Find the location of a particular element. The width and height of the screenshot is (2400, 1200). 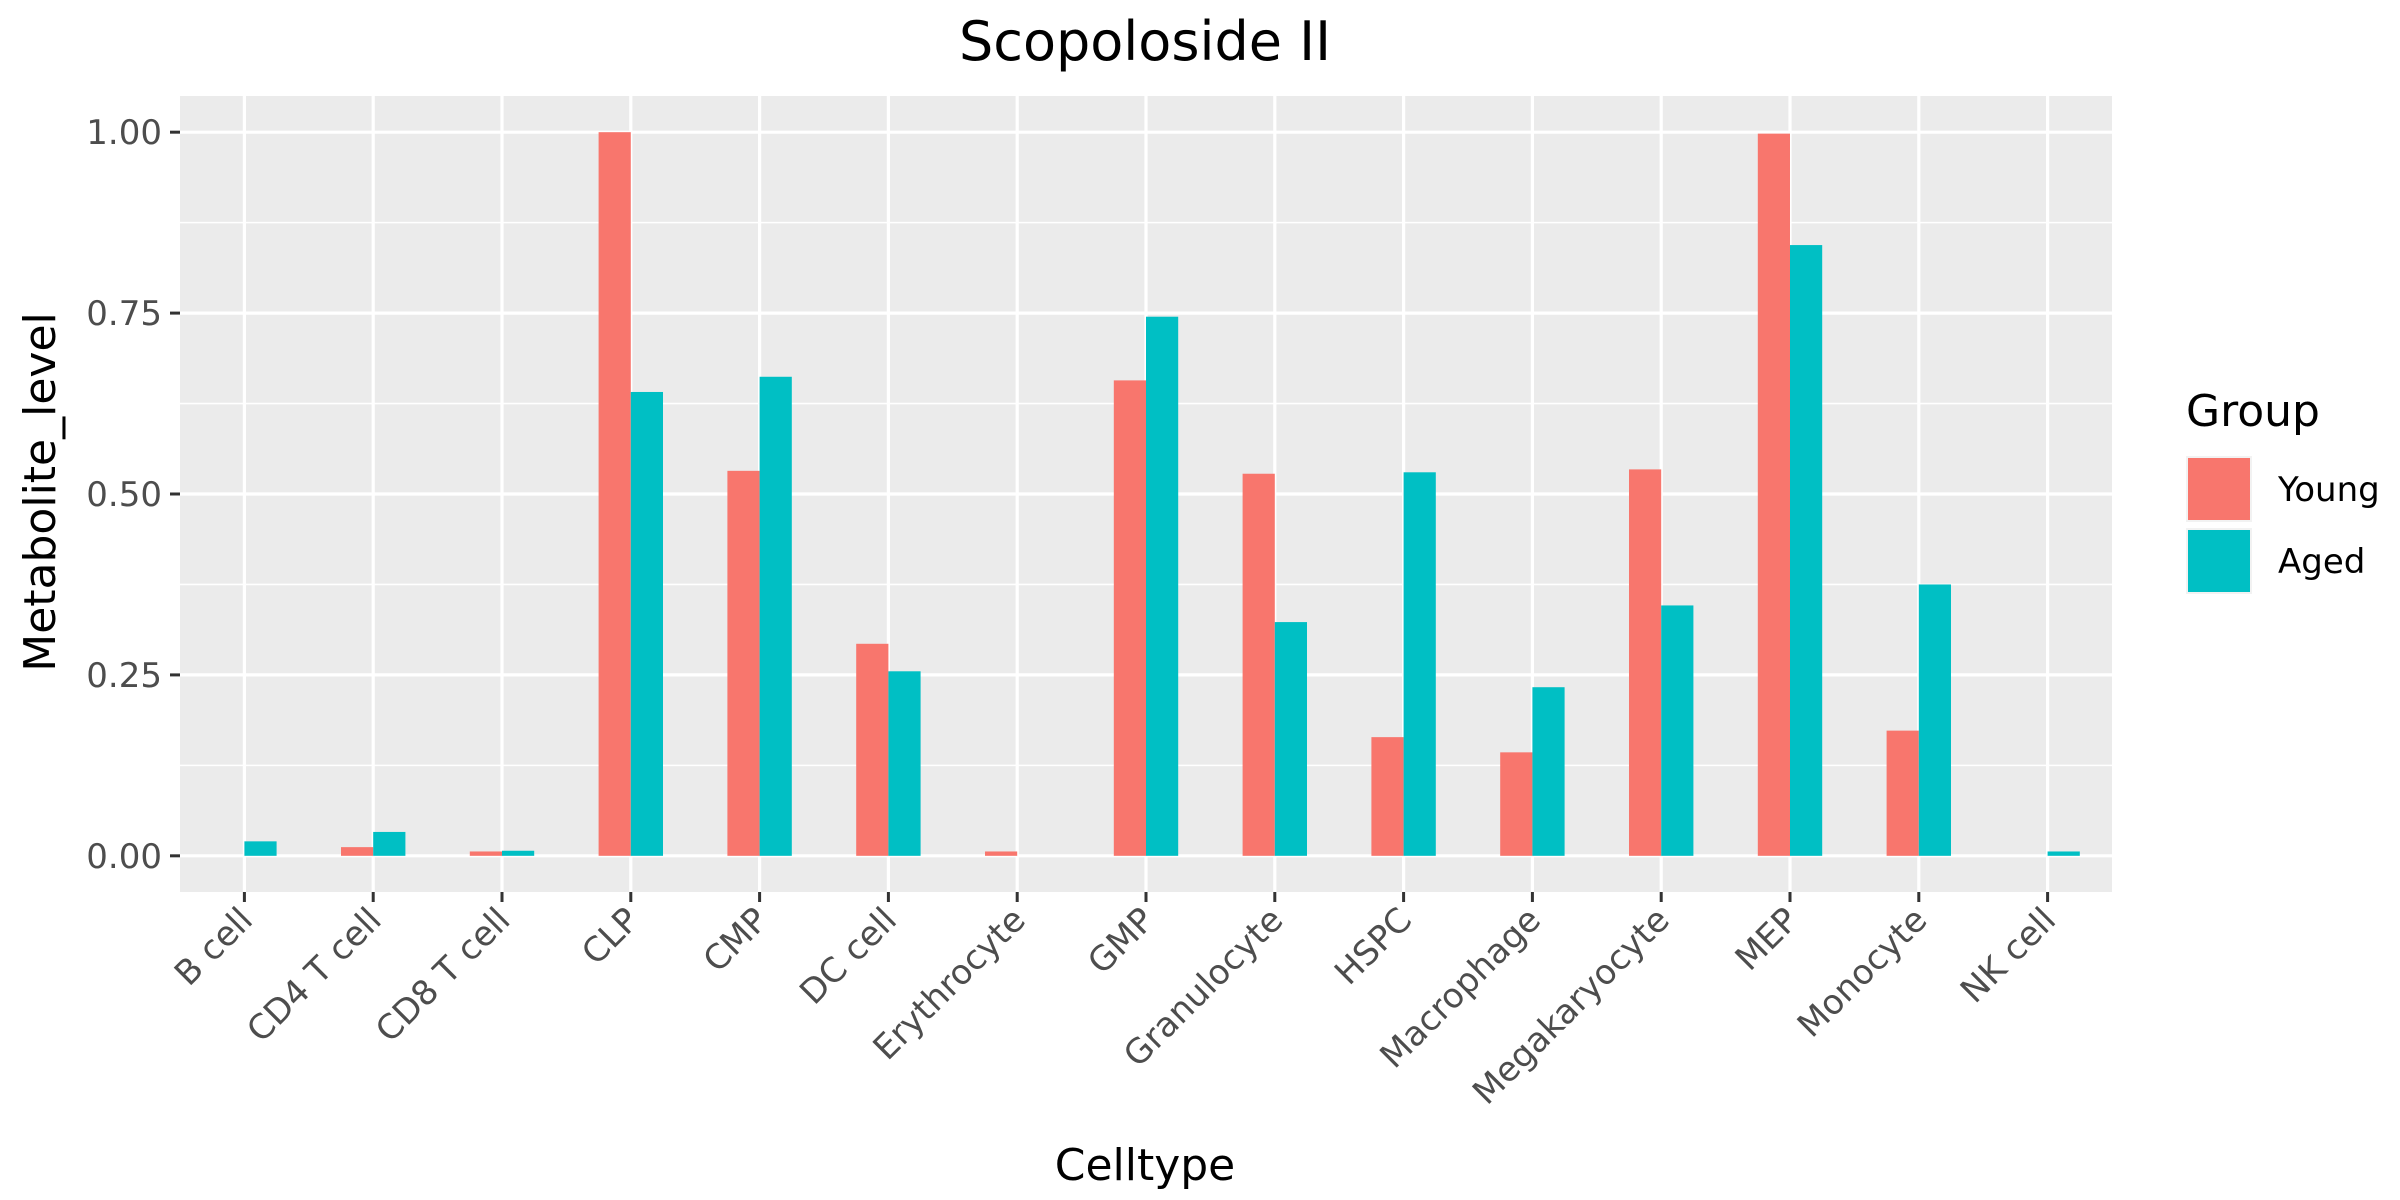

legend-swatch-young is located at coordinates (2219, 489).